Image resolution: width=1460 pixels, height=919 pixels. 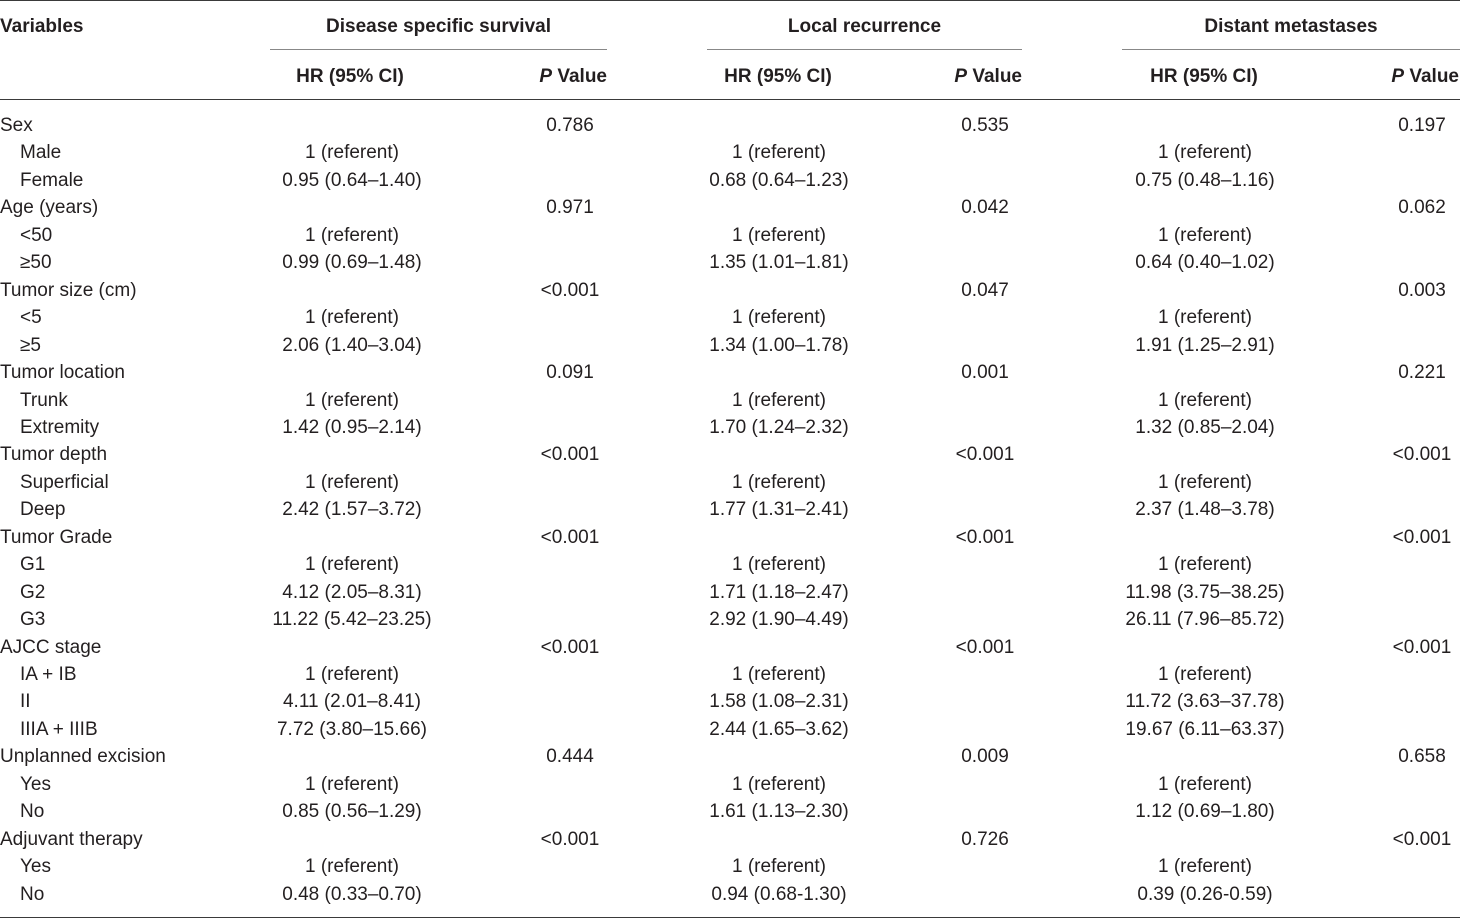 What do you see at coordinates (60, 427) in the screenshot?
I see `row-sublabel: Extremity` at bounding box center [60, 427].